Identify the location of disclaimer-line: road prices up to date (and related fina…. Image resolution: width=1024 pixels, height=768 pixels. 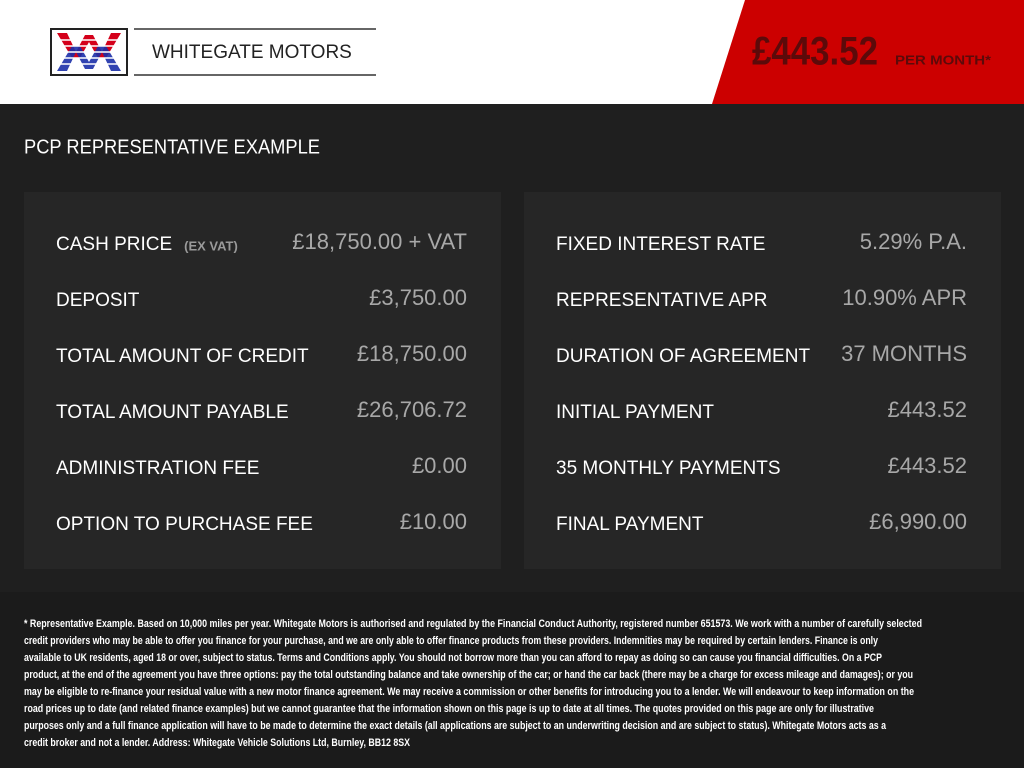
(449, 709).